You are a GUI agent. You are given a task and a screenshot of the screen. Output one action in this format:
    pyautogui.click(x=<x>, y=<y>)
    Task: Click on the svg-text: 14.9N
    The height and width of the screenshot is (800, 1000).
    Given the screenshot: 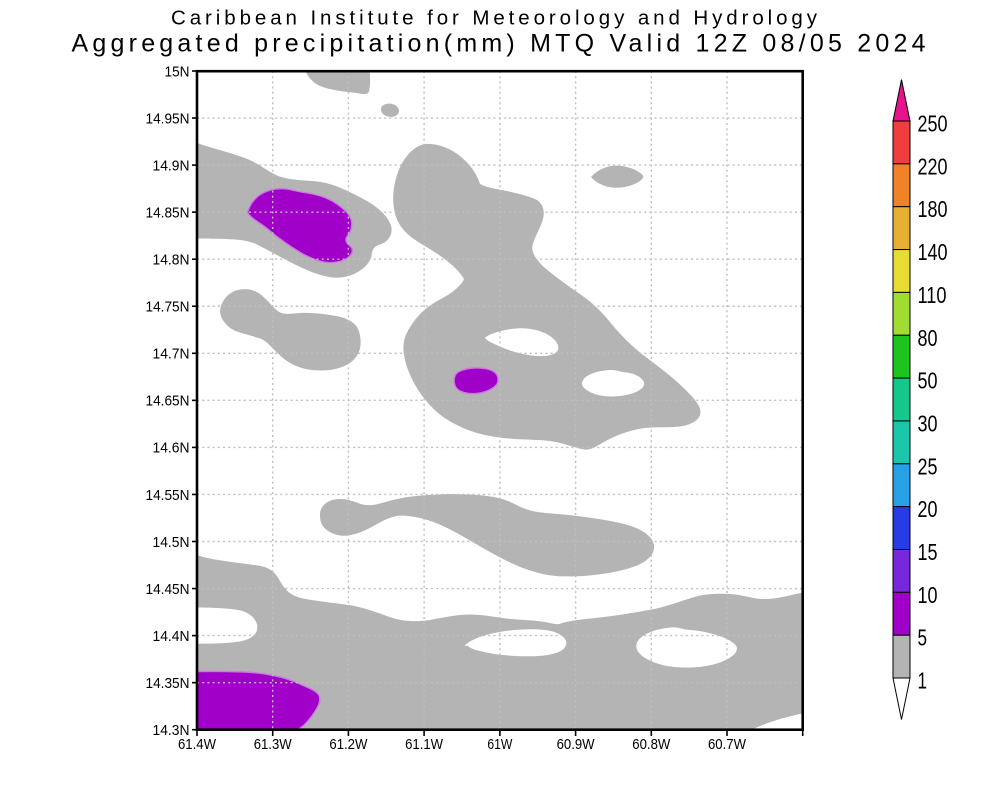 What is the action you would take?
    pyautogui.click(x=171, y=165)
    